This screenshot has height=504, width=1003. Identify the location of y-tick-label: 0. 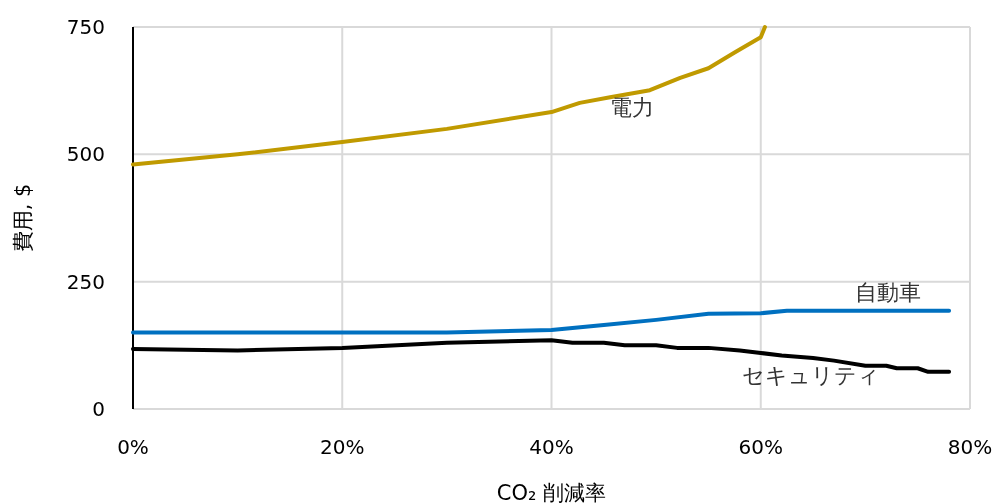
(98, 409).